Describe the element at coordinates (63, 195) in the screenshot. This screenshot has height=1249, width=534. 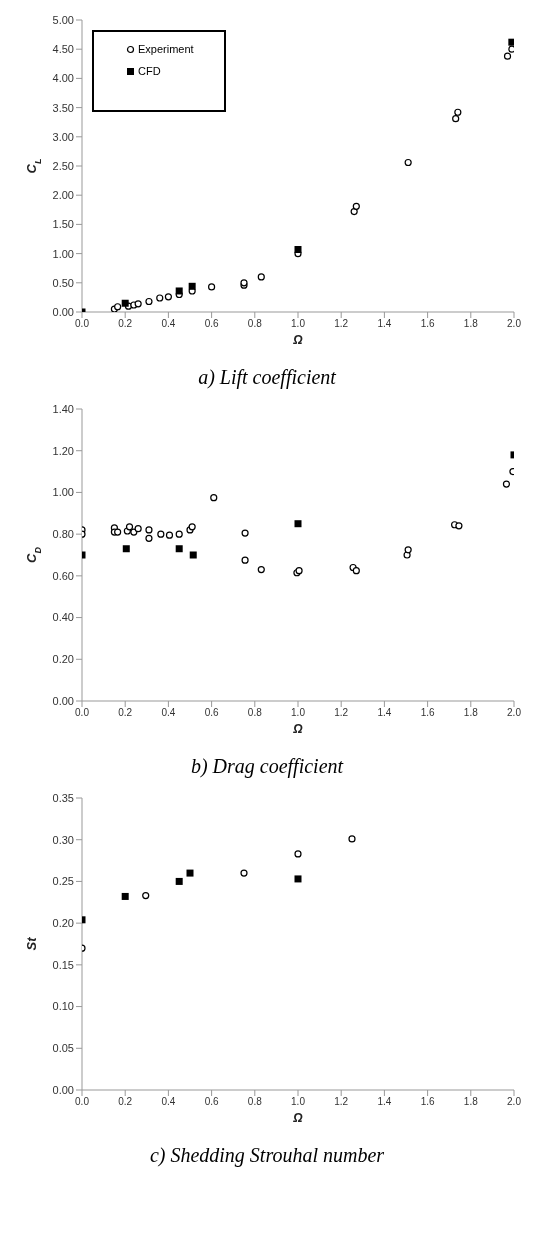
I see `y-tick-label: 2.00` at that location.